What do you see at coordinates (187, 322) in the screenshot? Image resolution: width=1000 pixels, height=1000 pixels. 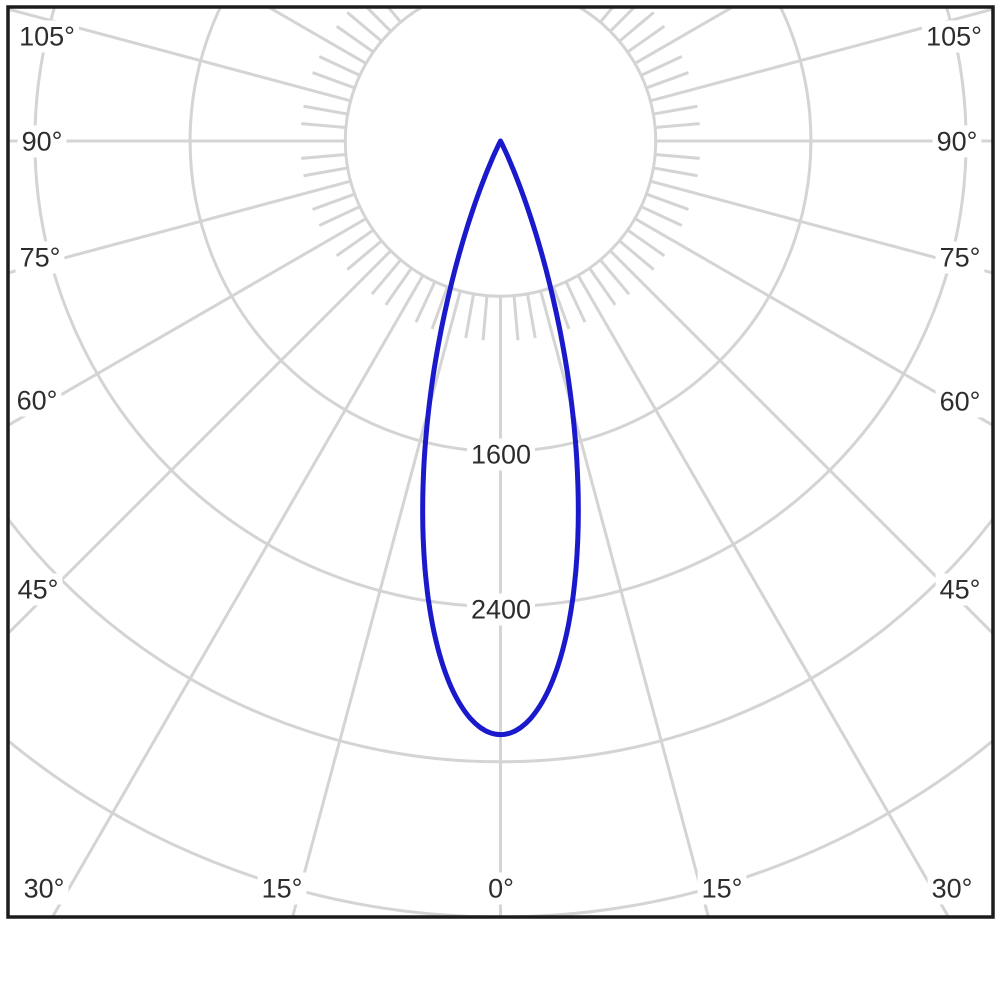 I see `grid-radial--60` at bounding box center [187, 322].